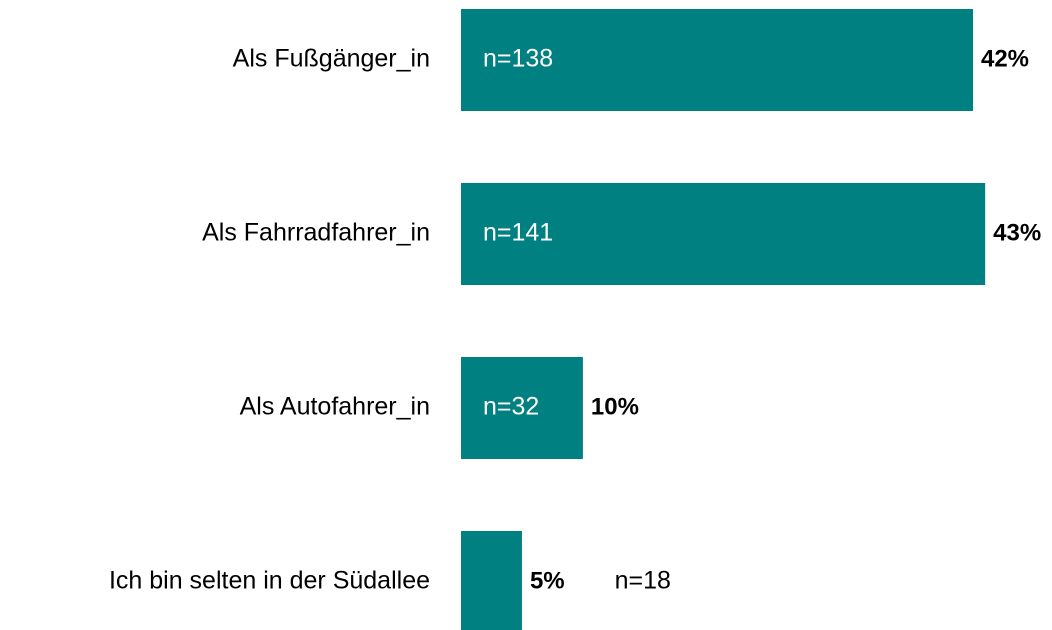  I want to click on n-label: n=18, so click(643, 581).